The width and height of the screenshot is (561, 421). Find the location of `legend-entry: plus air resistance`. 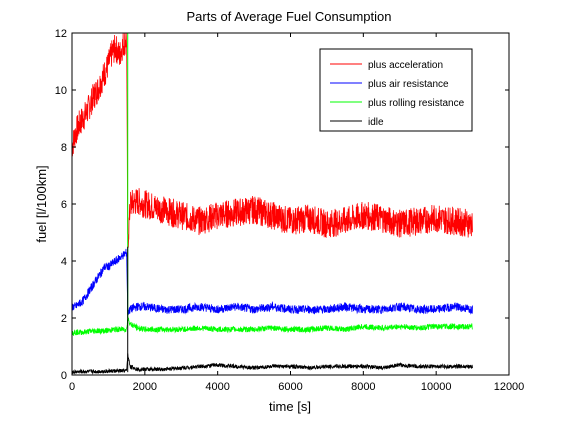

legend-entry: plus air resistance is located at coordinates (408, 84).